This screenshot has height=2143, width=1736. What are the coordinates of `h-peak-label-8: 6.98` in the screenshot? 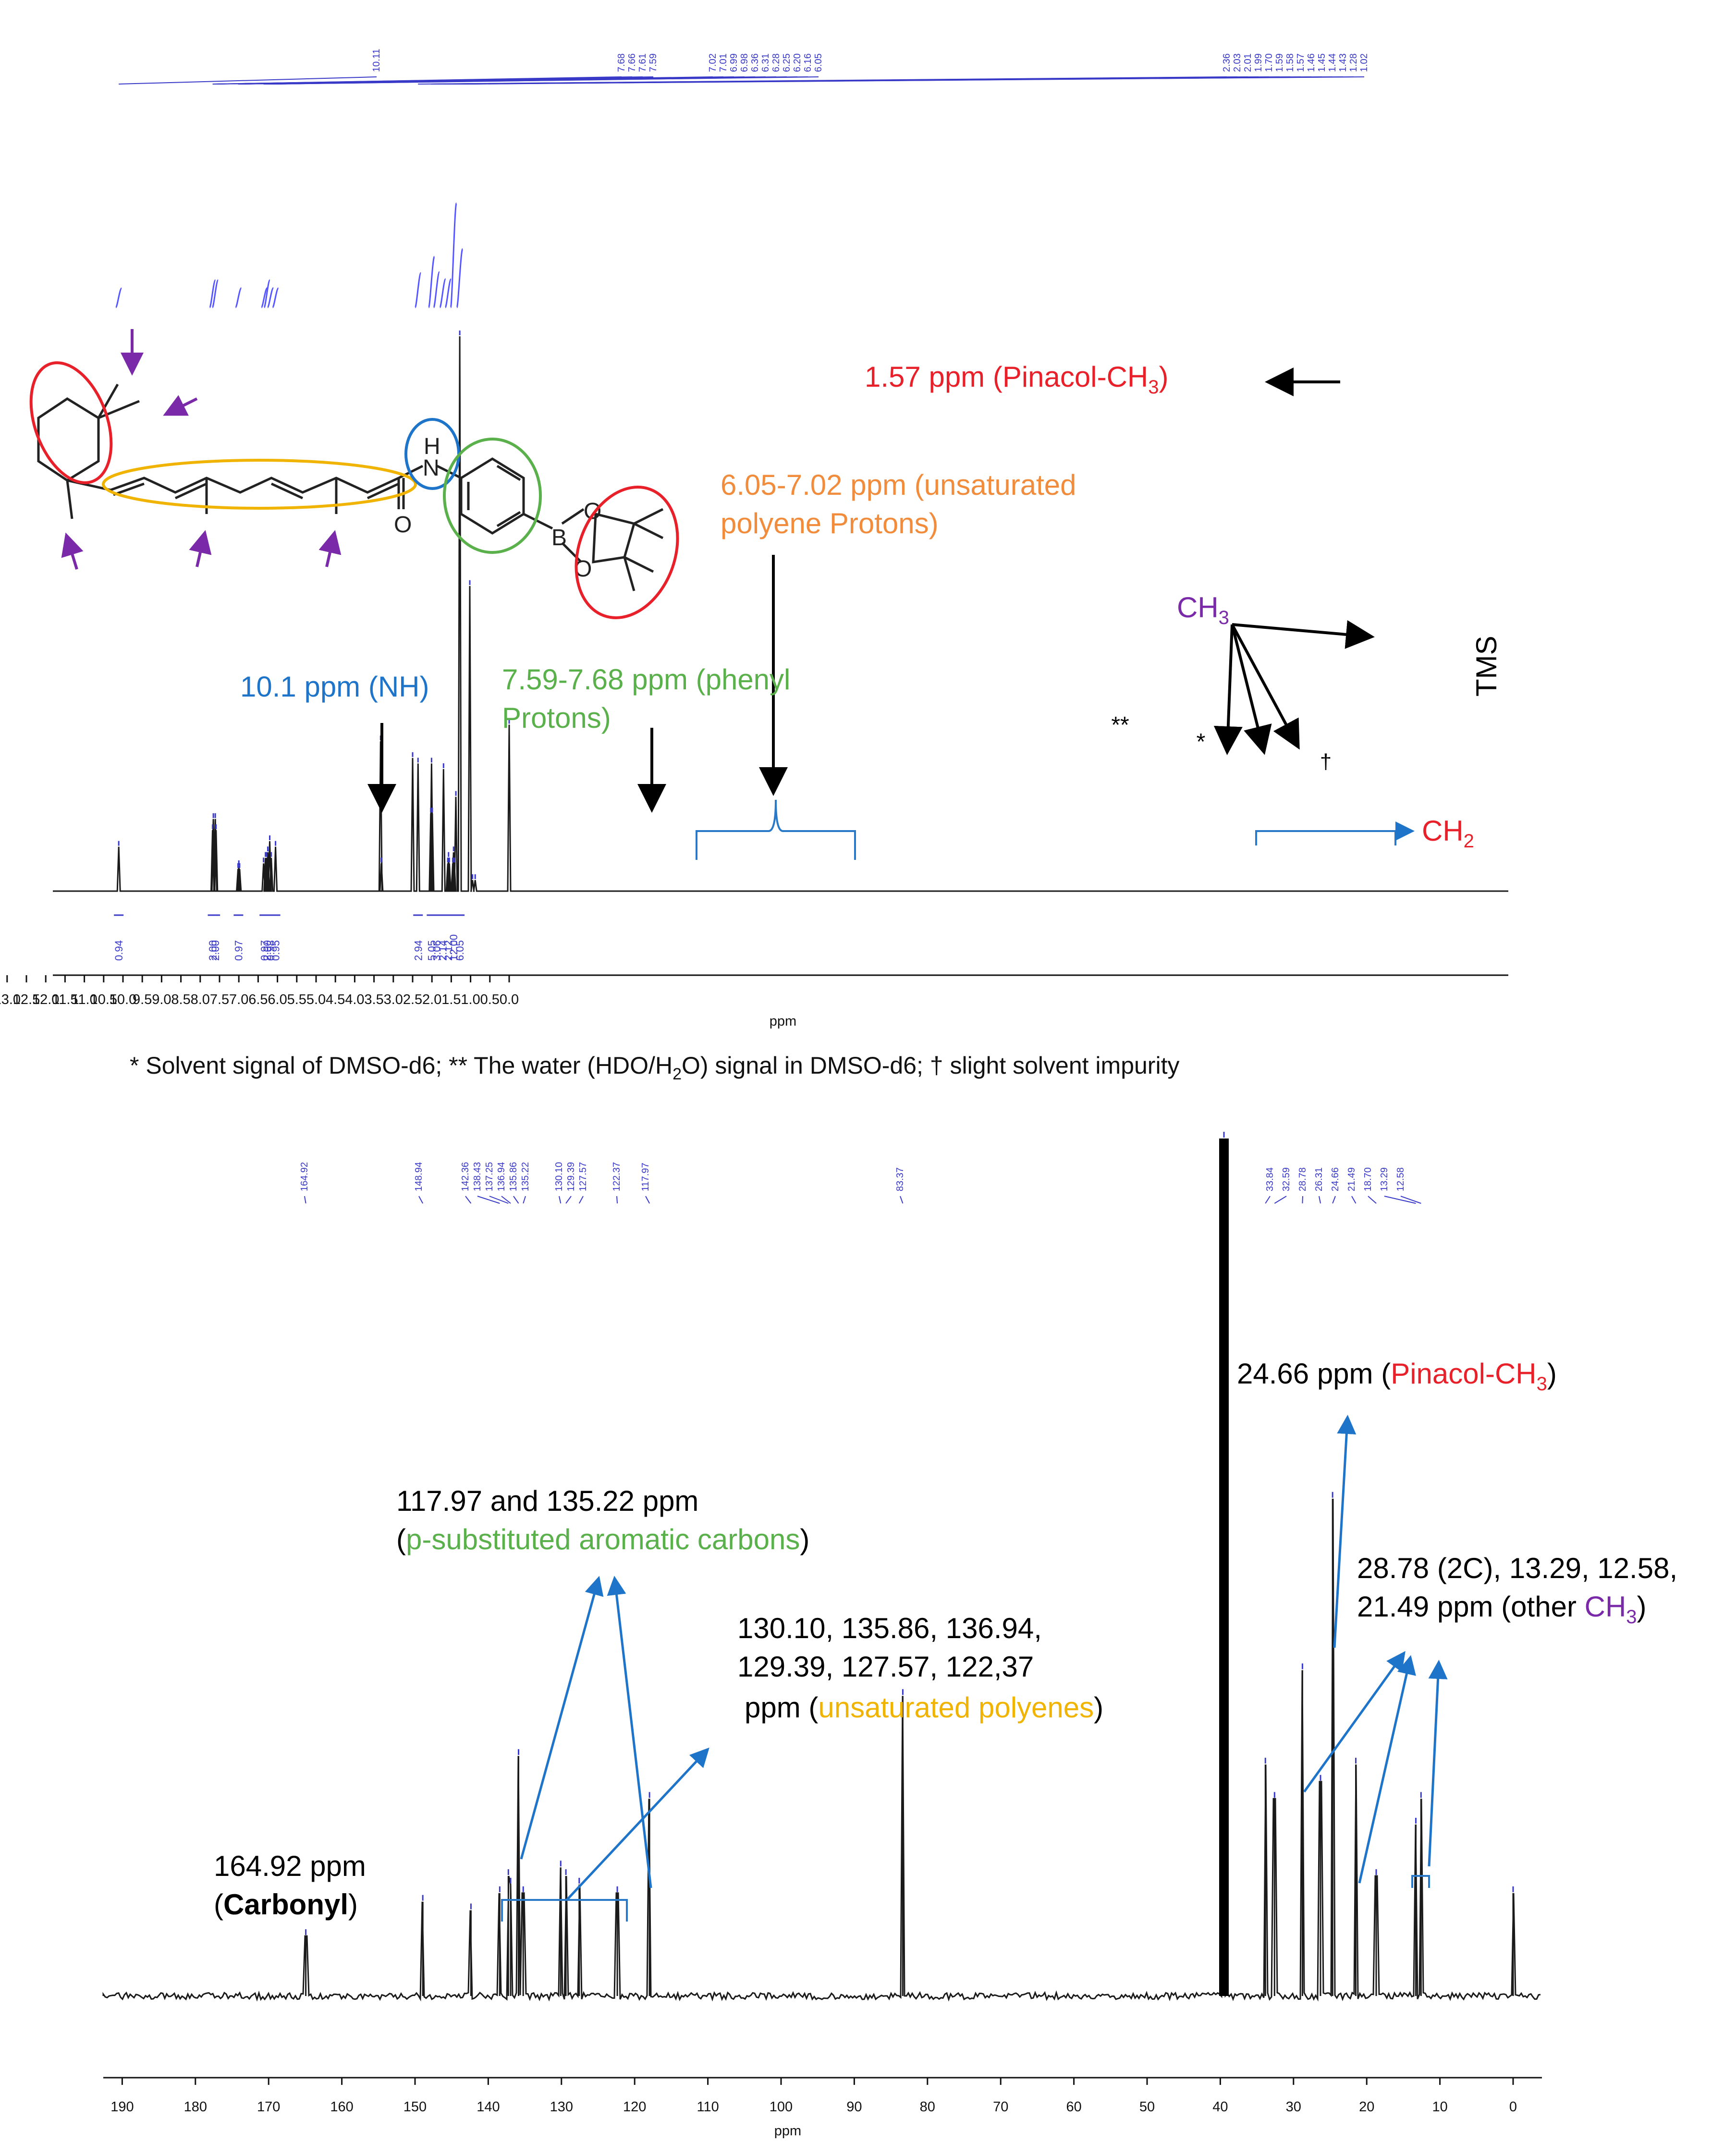 It's located at (744, 62).